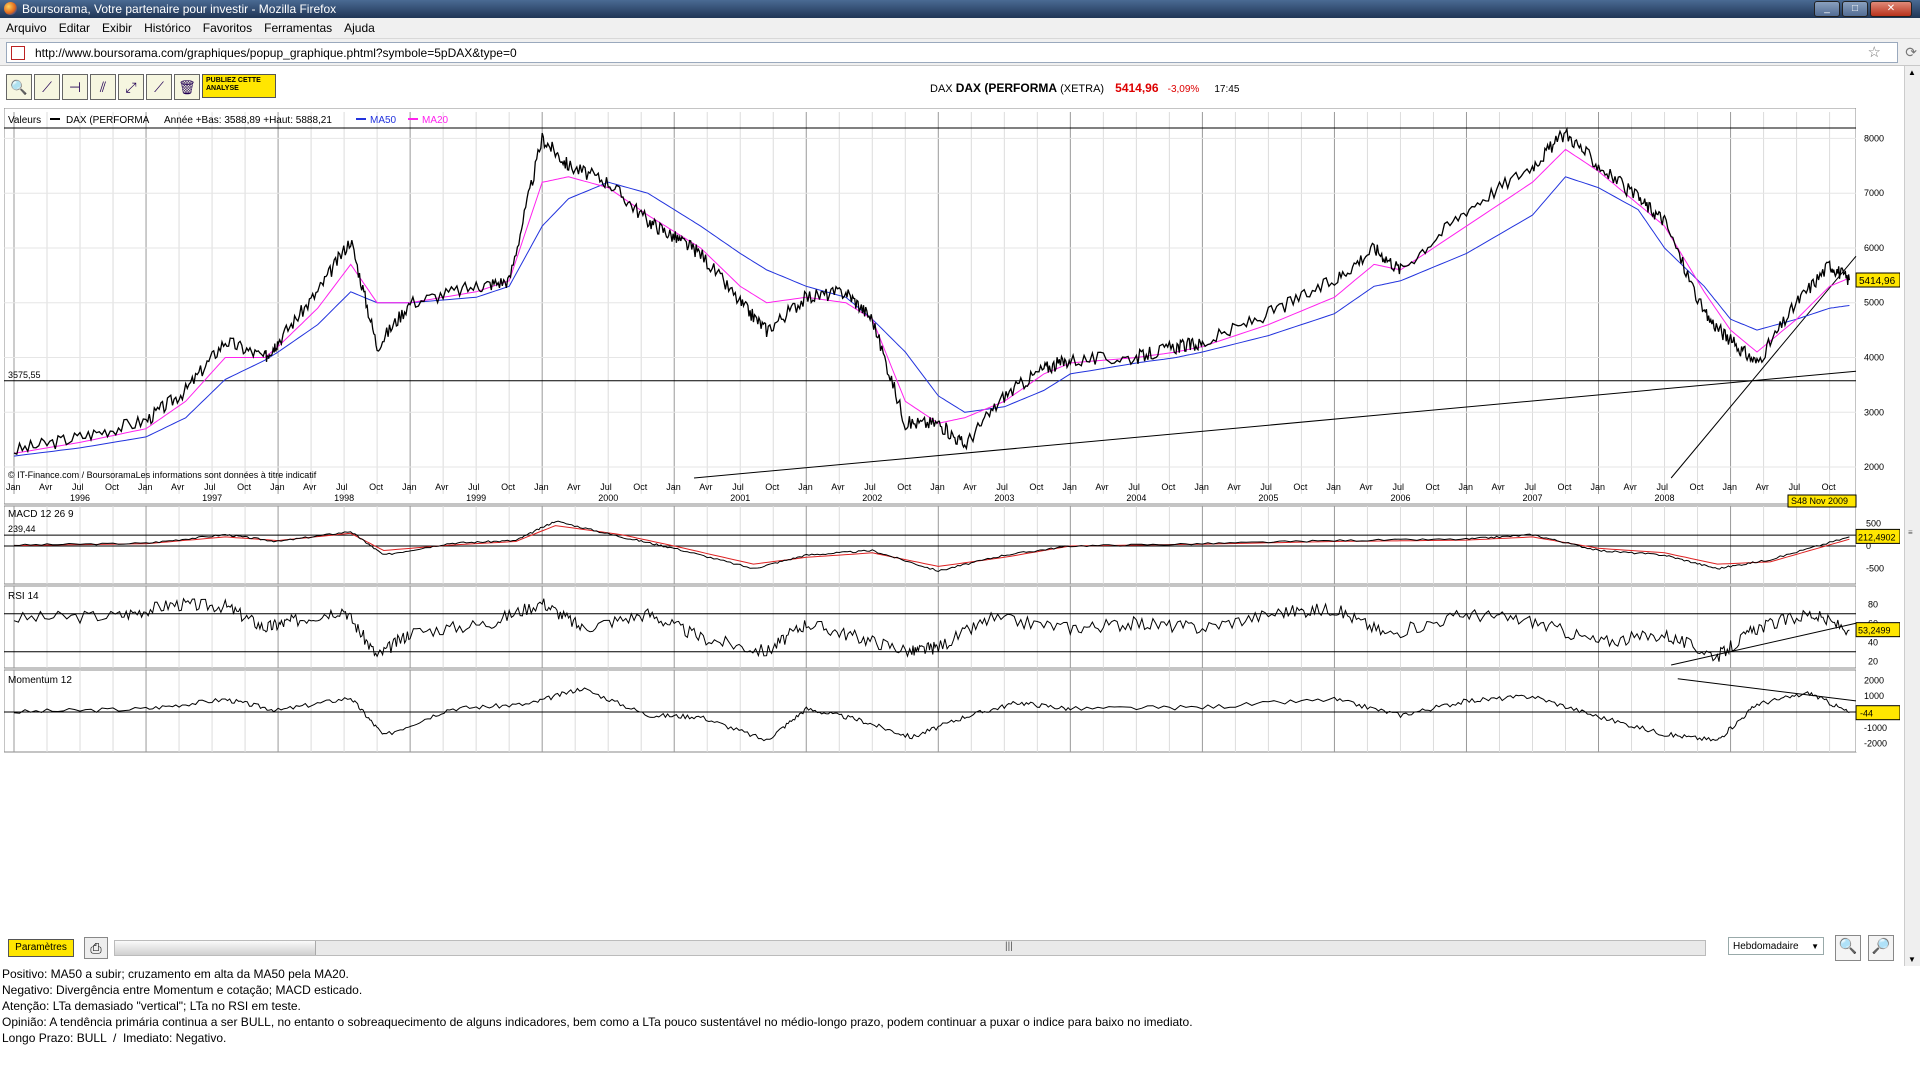 This screenshot has width=1920, height=1080. Describe the element at coordinates (1891, 9) in the screenshot. I see `close-button: ✕` at that location.